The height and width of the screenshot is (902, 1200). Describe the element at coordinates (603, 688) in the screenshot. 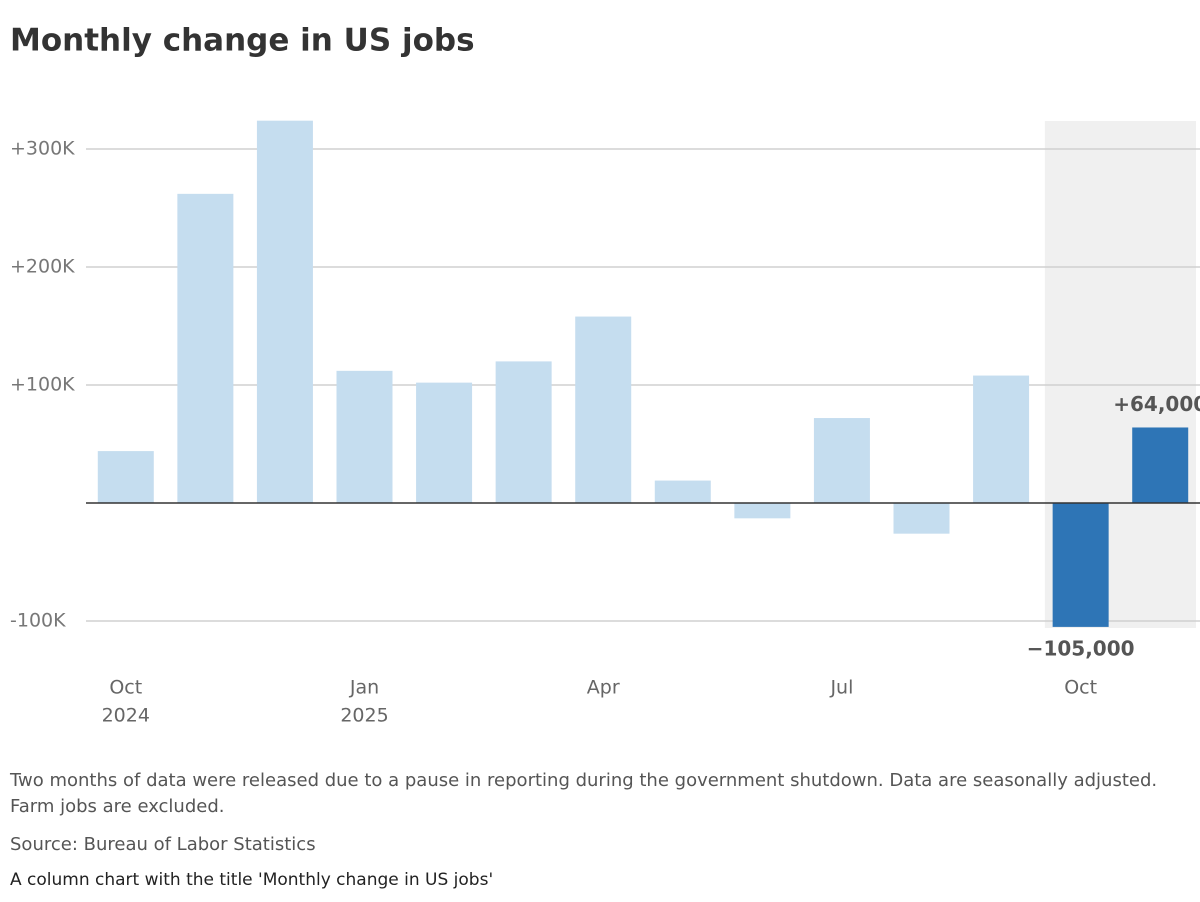

I see `x-tick-label: Apr` at that location.